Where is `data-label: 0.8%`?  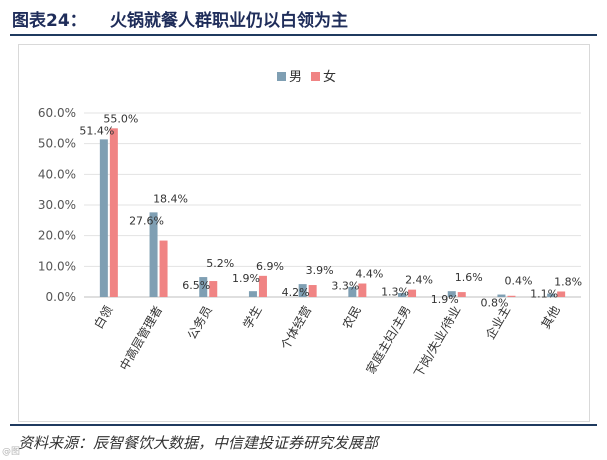 data-label: 0.8% is located at coordinates (494, 303).